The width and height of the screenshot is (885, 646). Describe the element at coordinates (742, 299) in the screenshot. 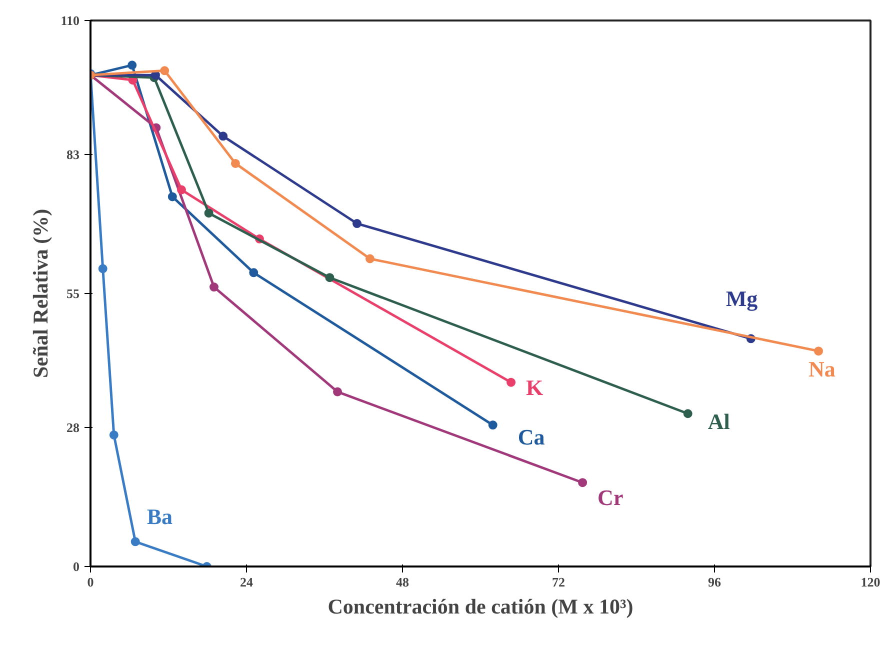

I see `series-label: Mg` at that location.